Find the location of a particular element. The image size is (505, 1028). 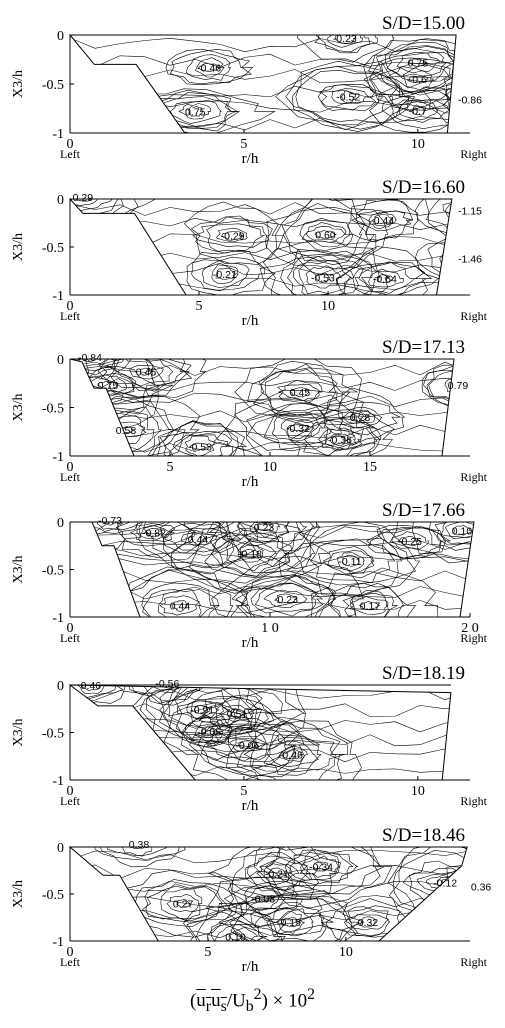

contour-label: 0.38 is located at coordinates (139, 845).